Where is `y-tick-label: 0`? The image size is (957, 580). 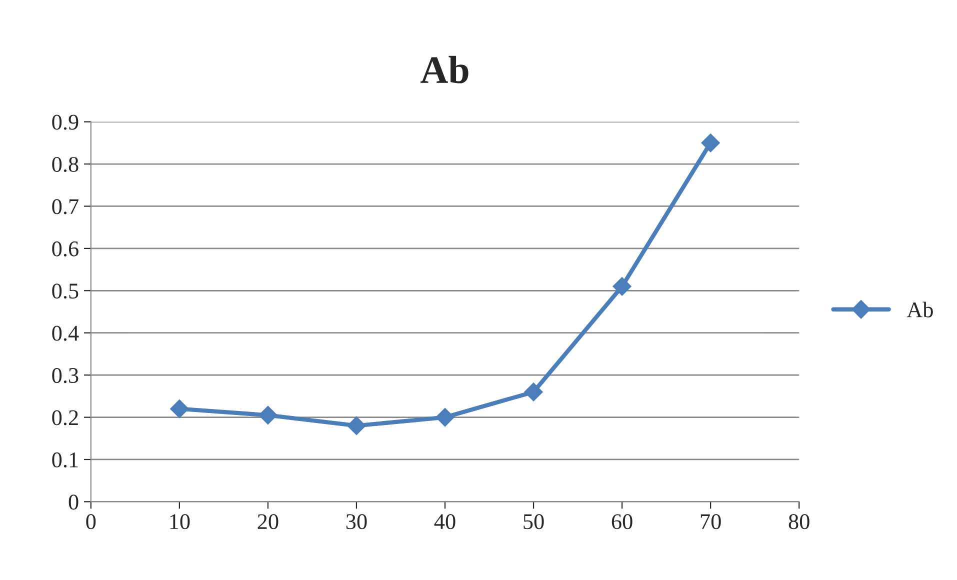 y-tick-label: 0 is located at coordinates (73, 502).